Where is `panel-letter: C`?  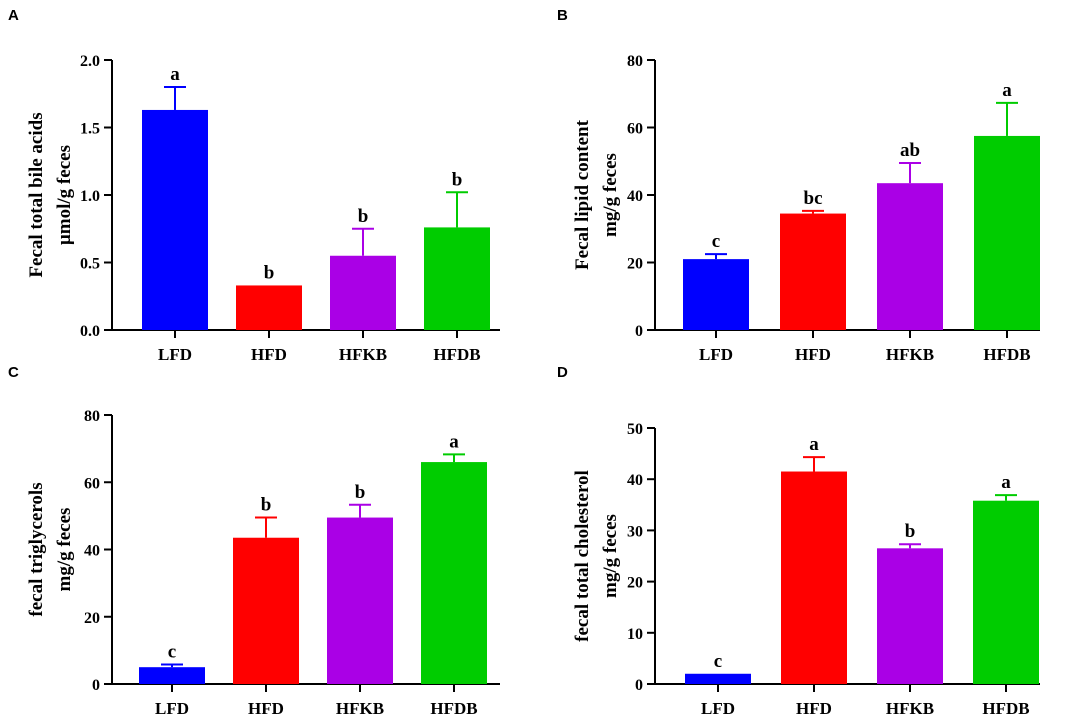
panel-letter: C is located at coordinates (13, 372).